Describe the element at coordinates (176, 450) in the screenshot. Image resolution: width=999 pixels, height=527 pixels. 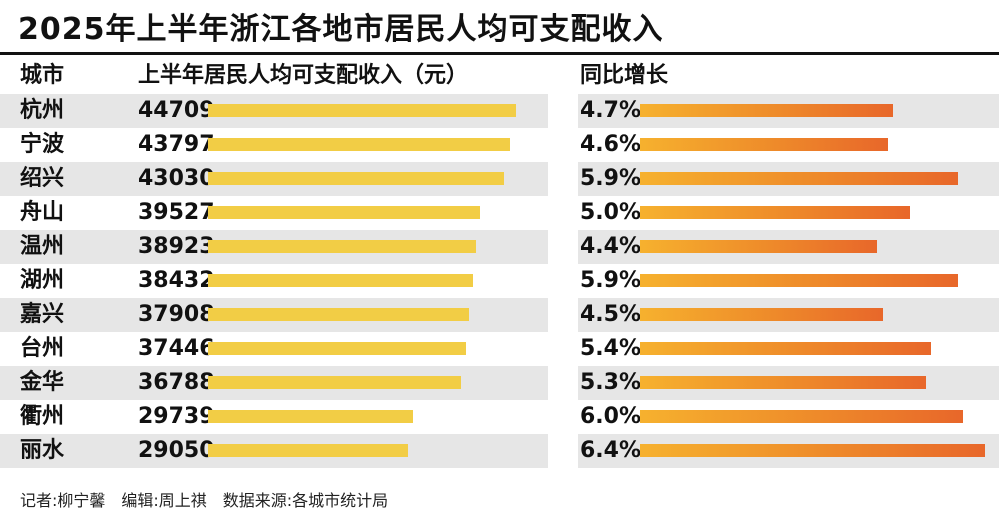
I see `income-value-label: 29050` at that location.